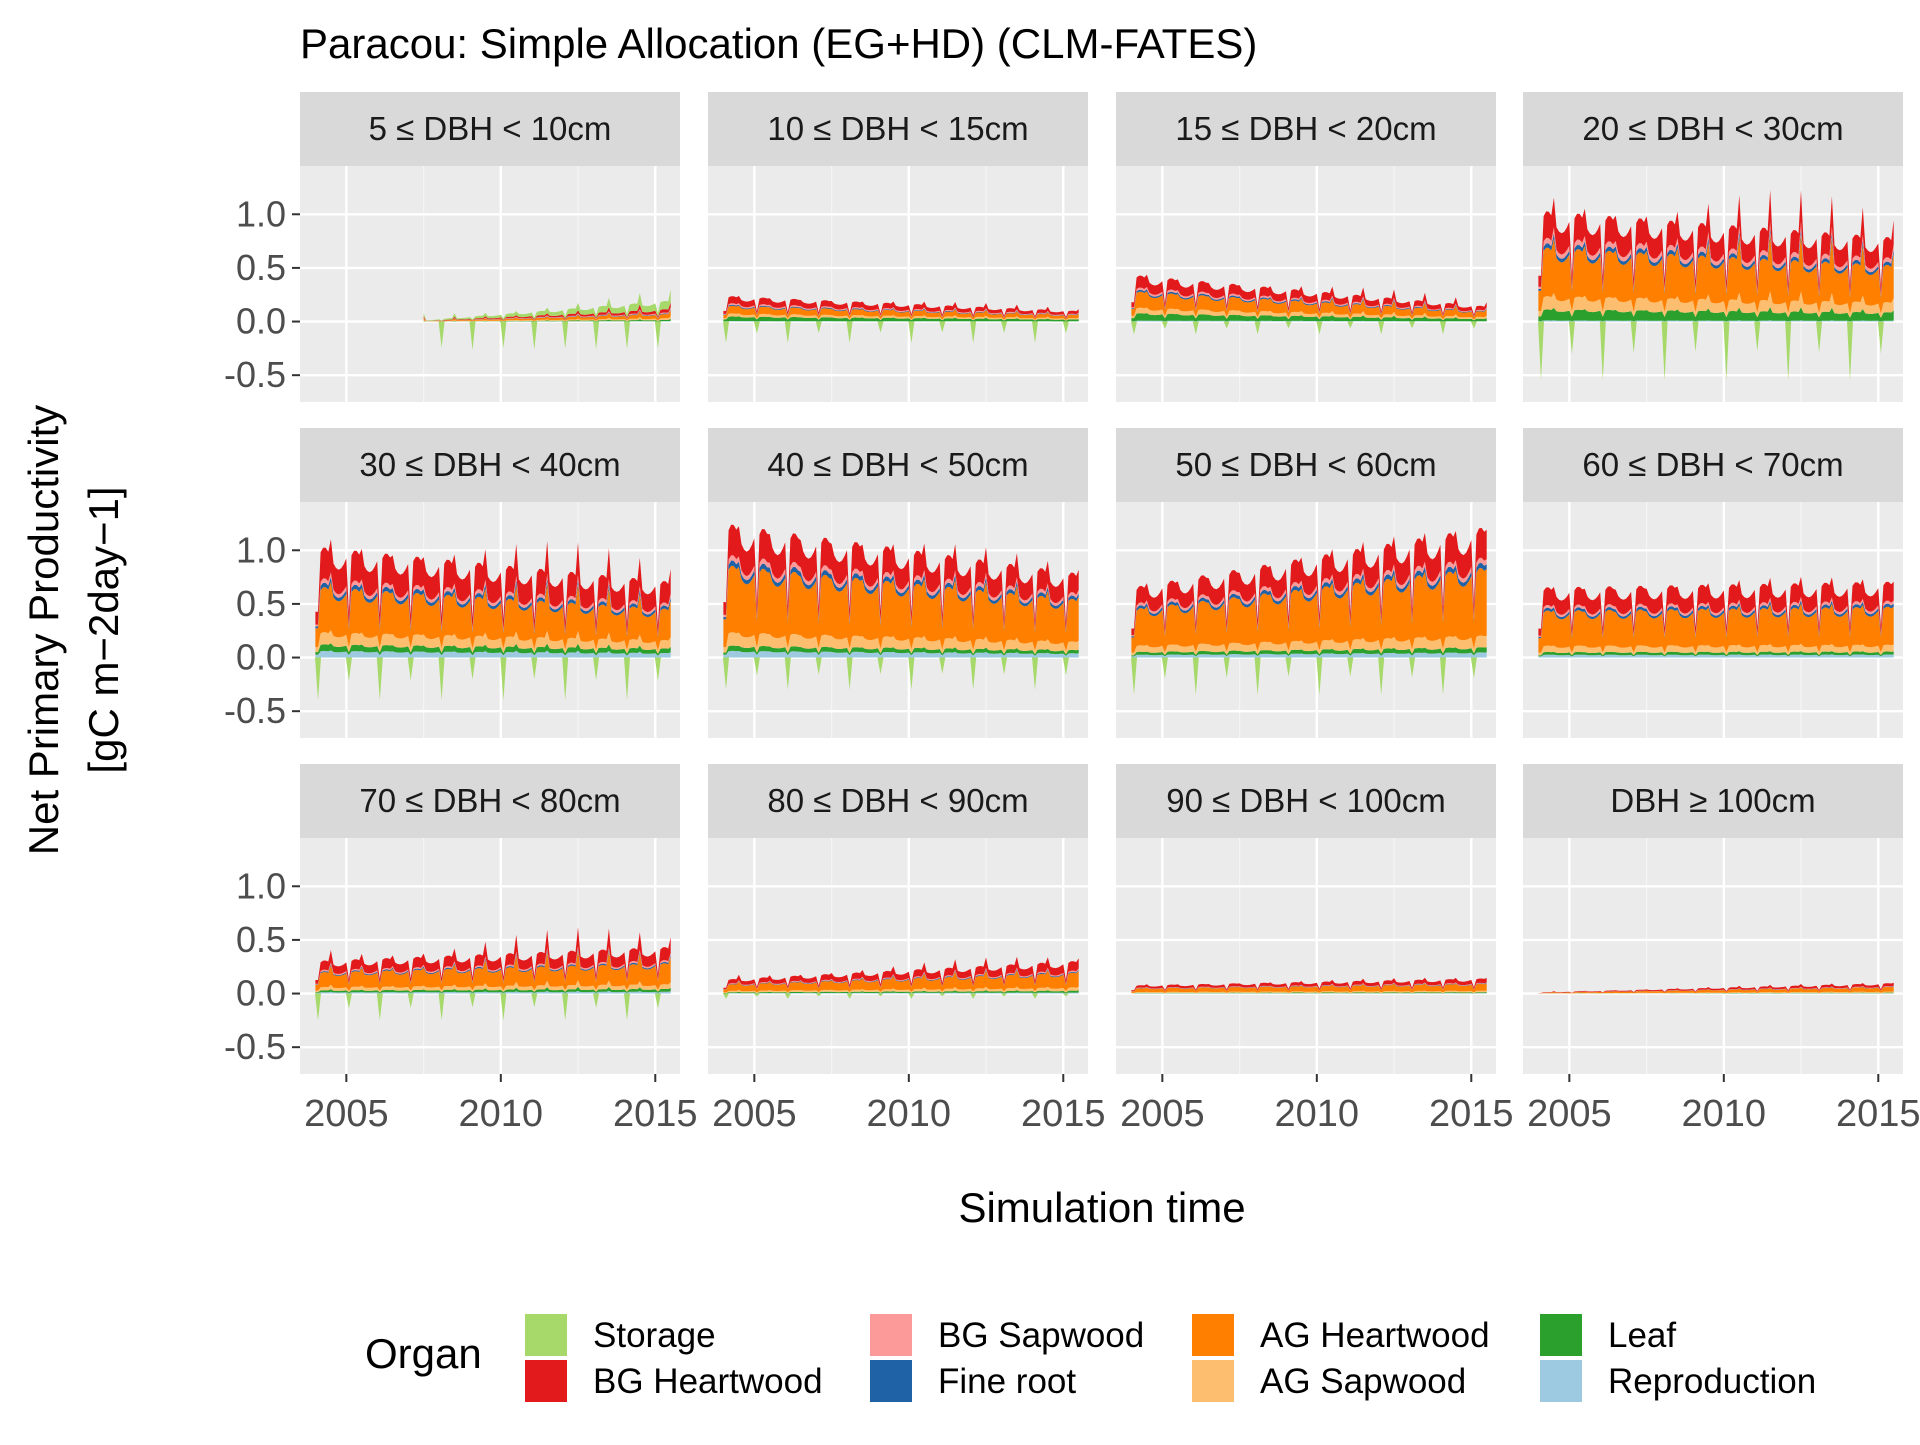 This screenshot has width=1920, height=1445. I want to click on legend-label: Reproduction, so click(1712, 1381).